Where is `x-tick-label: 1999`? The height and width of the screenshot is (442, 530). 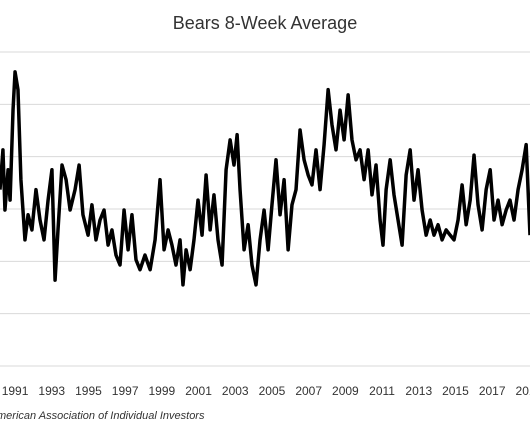
x-tick-label: 1999 is located at coordinates (162, 391).